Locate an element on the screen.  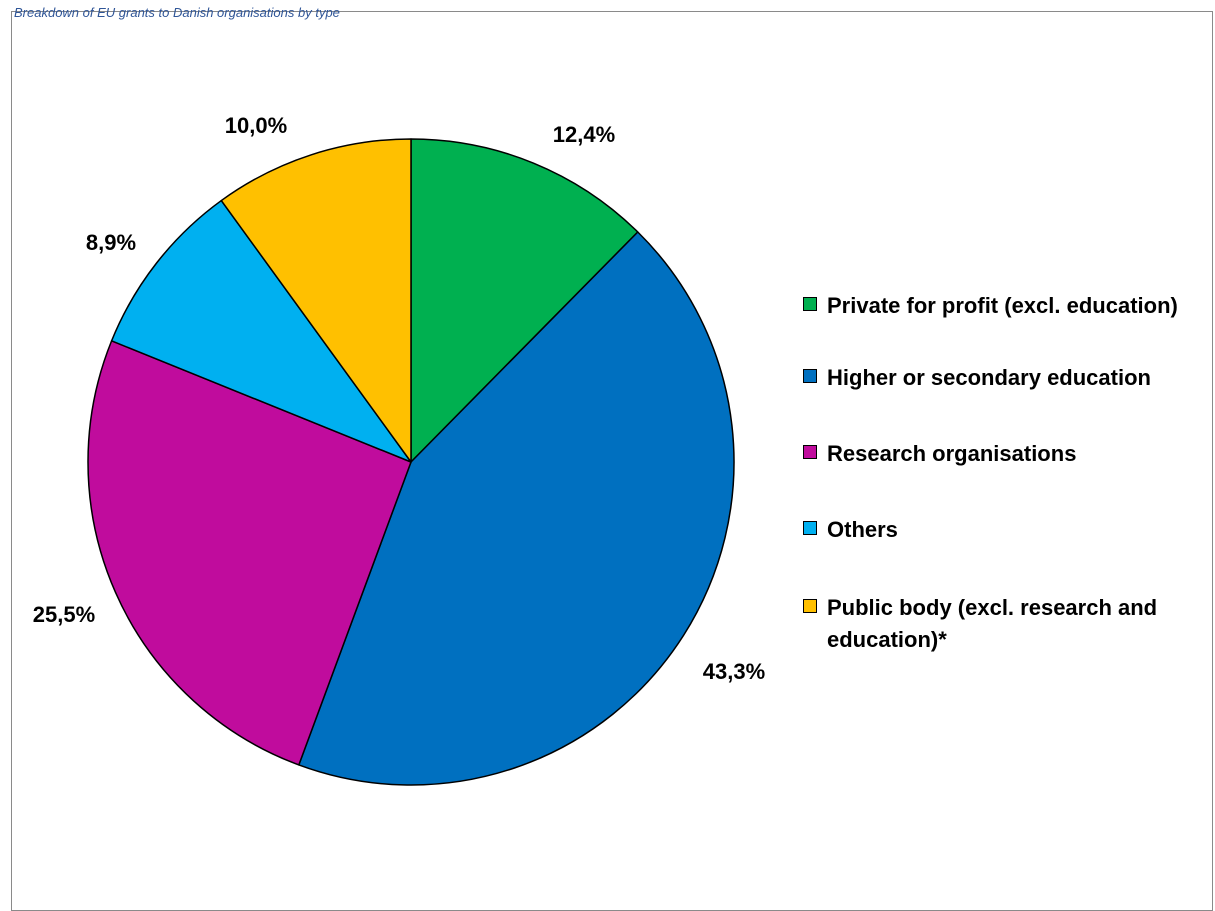
pie-data-label: 10,0% is located at coordinates (256, 125).